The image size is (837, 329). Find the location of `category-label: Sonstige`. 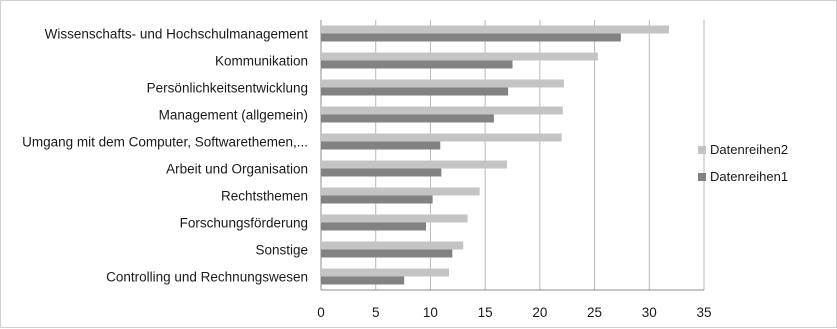

category-label: Sonstige is located at coordinates (281, 250).